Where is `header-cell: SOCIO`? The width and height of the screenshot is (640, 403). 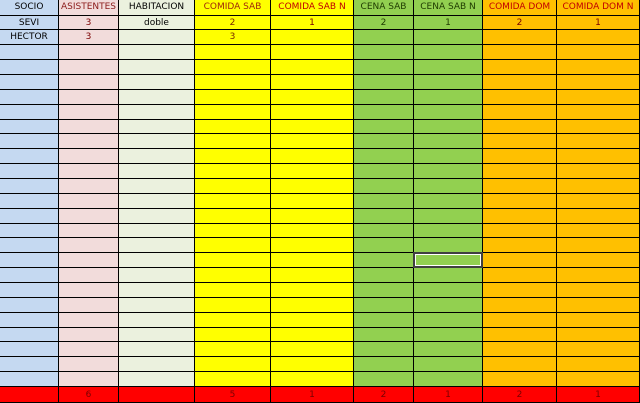 header-cell: SOCIO is located at coordinates (29, 8).